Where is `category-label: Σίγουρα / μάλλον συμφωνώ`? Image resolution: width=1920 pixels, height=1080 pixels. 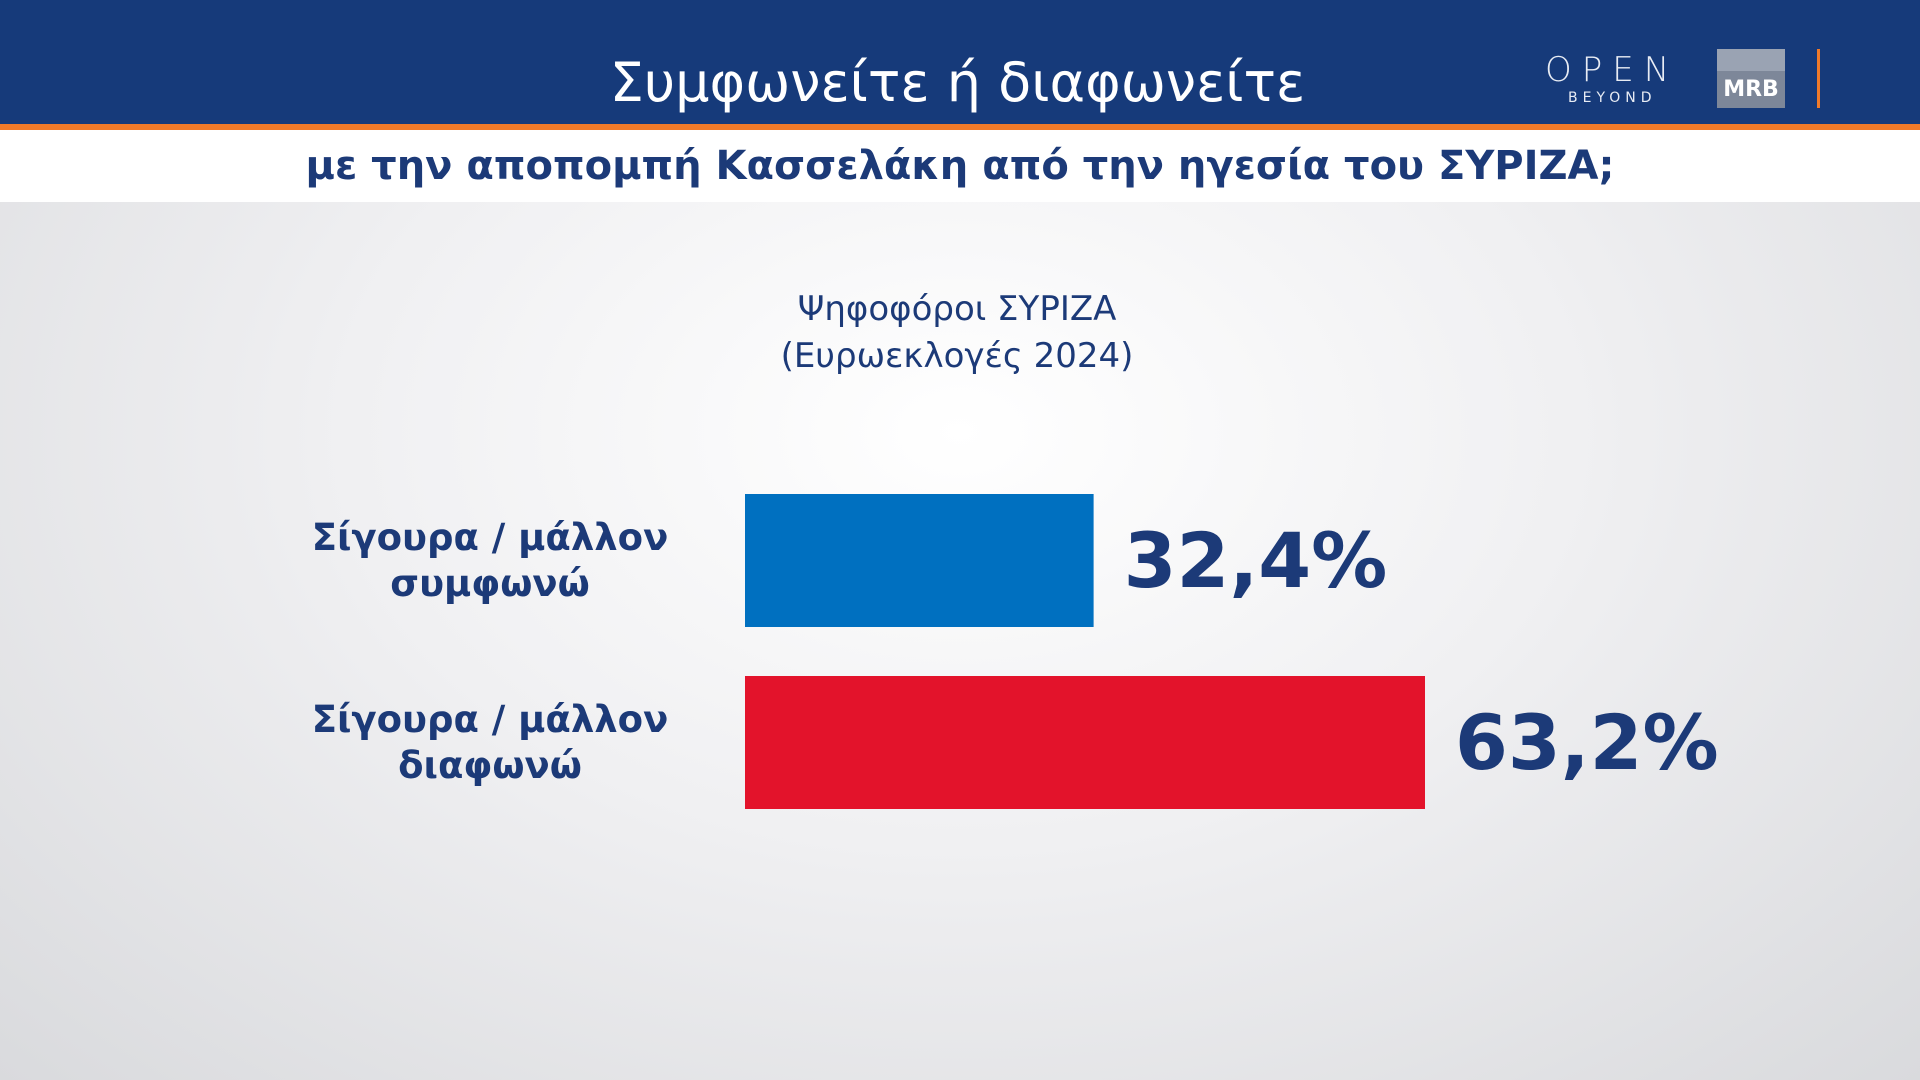 category-label: Σίγουρα / μάλλον συμφωνώ is located at coordinates (490, 560).